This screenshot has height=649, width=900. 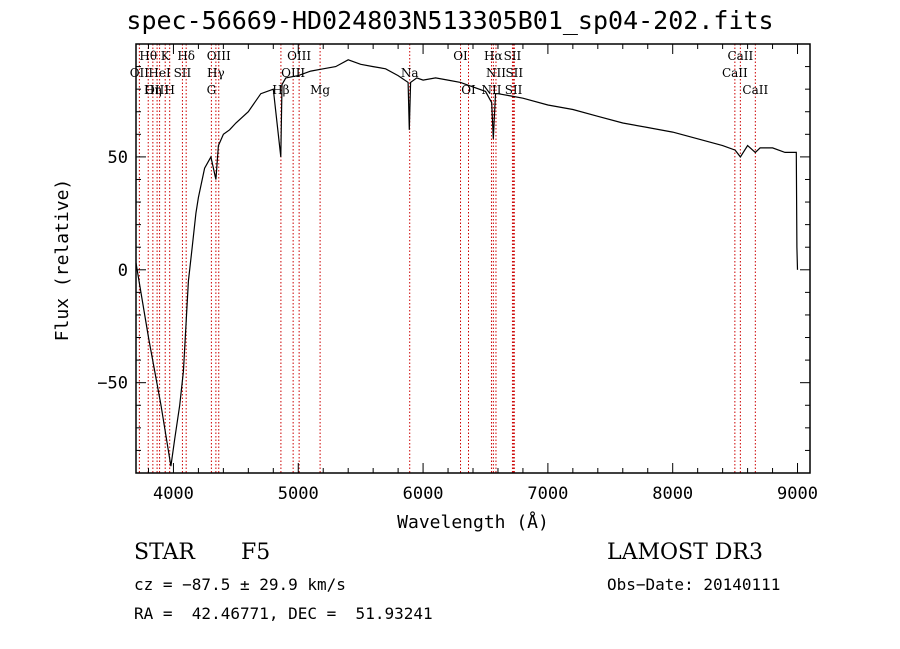 What do you see at coordinates (410, 73) in the screenshot?
I see `spectral-line-label: Na` at bounding box center [410, 73].